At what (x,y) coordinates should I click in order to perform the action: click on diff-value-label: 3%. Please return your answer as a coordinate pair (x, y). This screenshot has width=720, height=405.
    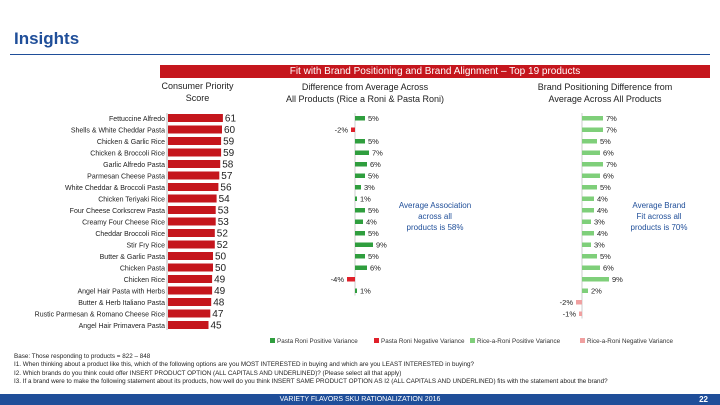
    Looking at the image, I should click on (369, 187).